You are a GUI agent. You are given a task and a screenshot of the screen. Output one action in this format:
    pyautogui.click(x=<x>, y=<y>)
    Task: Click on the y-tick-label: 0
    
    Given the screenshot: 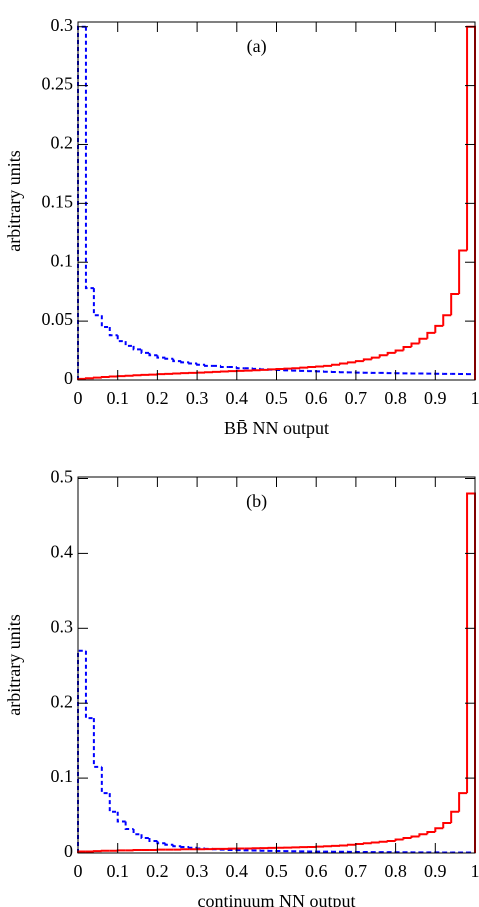 What is the action you would take?
    pyautogui.click(x=68, y=851)
    